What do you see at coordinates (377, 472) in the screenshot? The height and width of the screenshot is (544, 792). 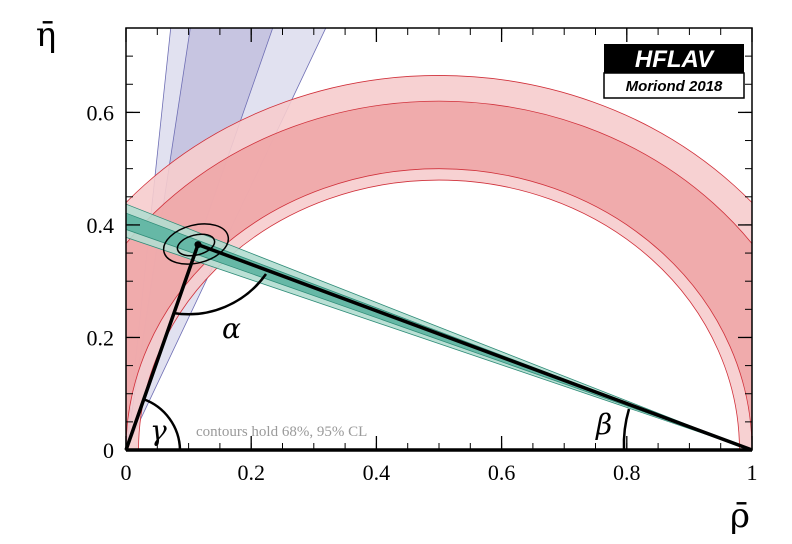 I see `x-tick-label: 0.4` at bounding box center [377, 472].